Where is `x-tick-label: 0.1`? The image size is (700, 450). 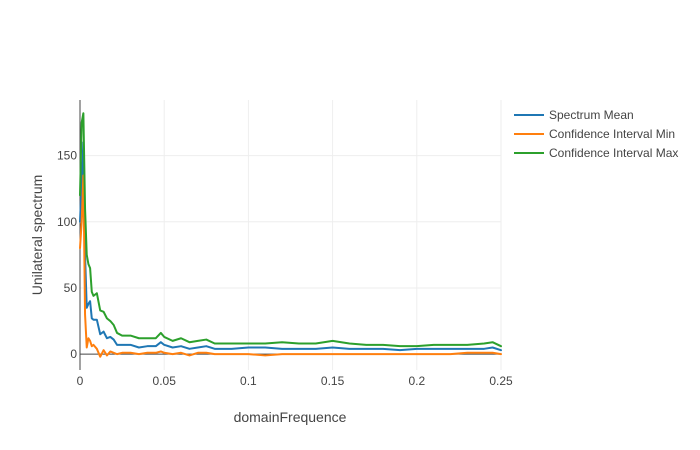
x-tick-label: 0.1 is located at coordinates (248, 381).